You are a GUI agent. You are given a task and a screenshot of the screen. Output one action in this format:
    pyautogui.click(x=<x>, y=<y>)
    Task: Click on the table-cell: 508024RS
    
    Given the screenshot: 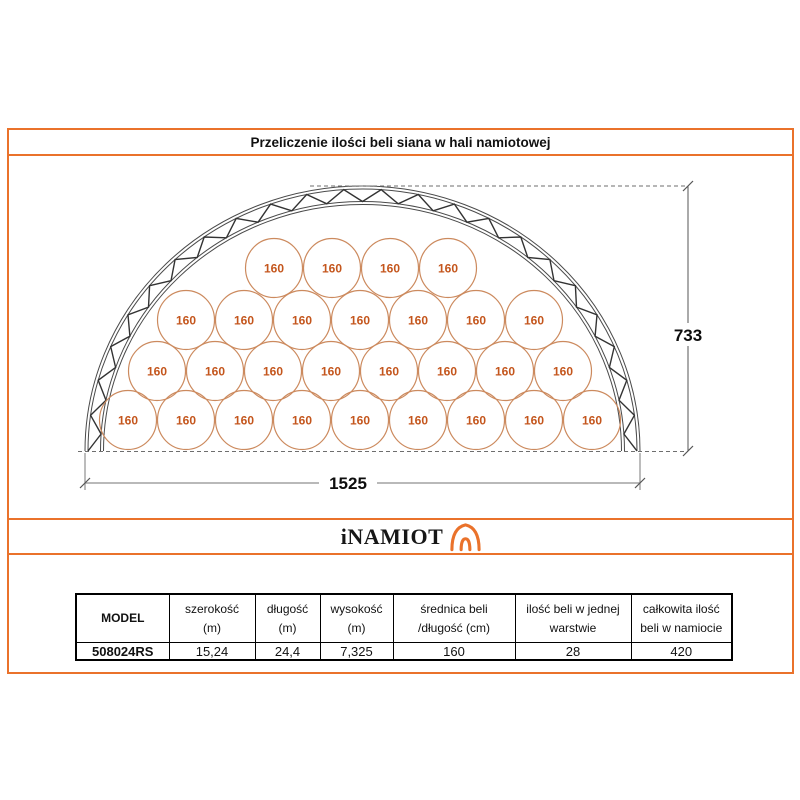 What is the action you would take?
    pyautogui.click(x=122, y=651)
    